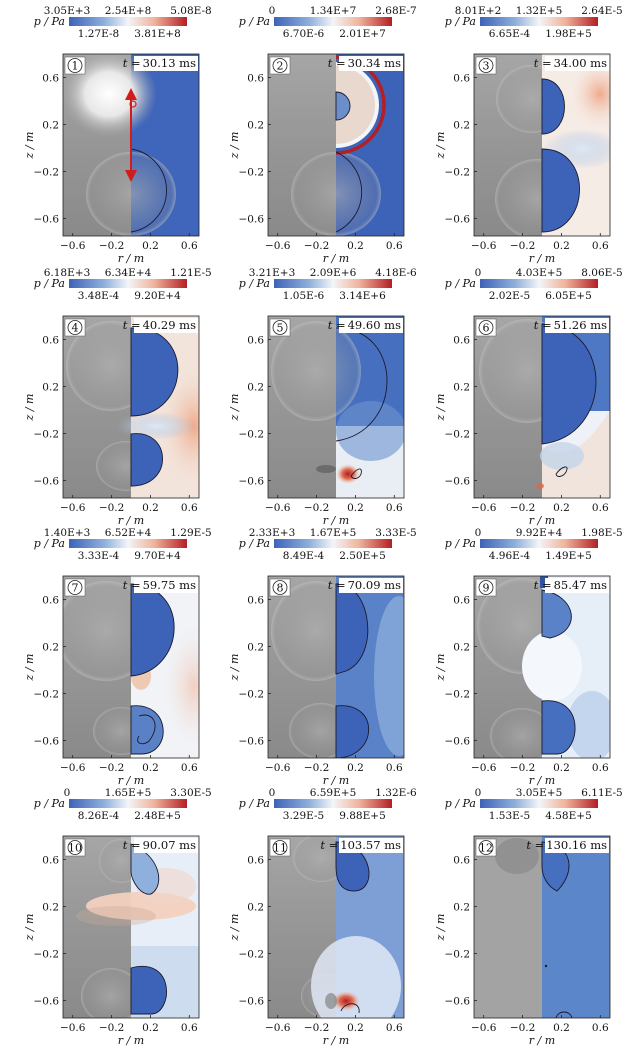 The image size is (642, 1056). Describe the element at coordinates (360, 845) in the screenshot. I see `time-label: t = 103.57 ms` at that location.